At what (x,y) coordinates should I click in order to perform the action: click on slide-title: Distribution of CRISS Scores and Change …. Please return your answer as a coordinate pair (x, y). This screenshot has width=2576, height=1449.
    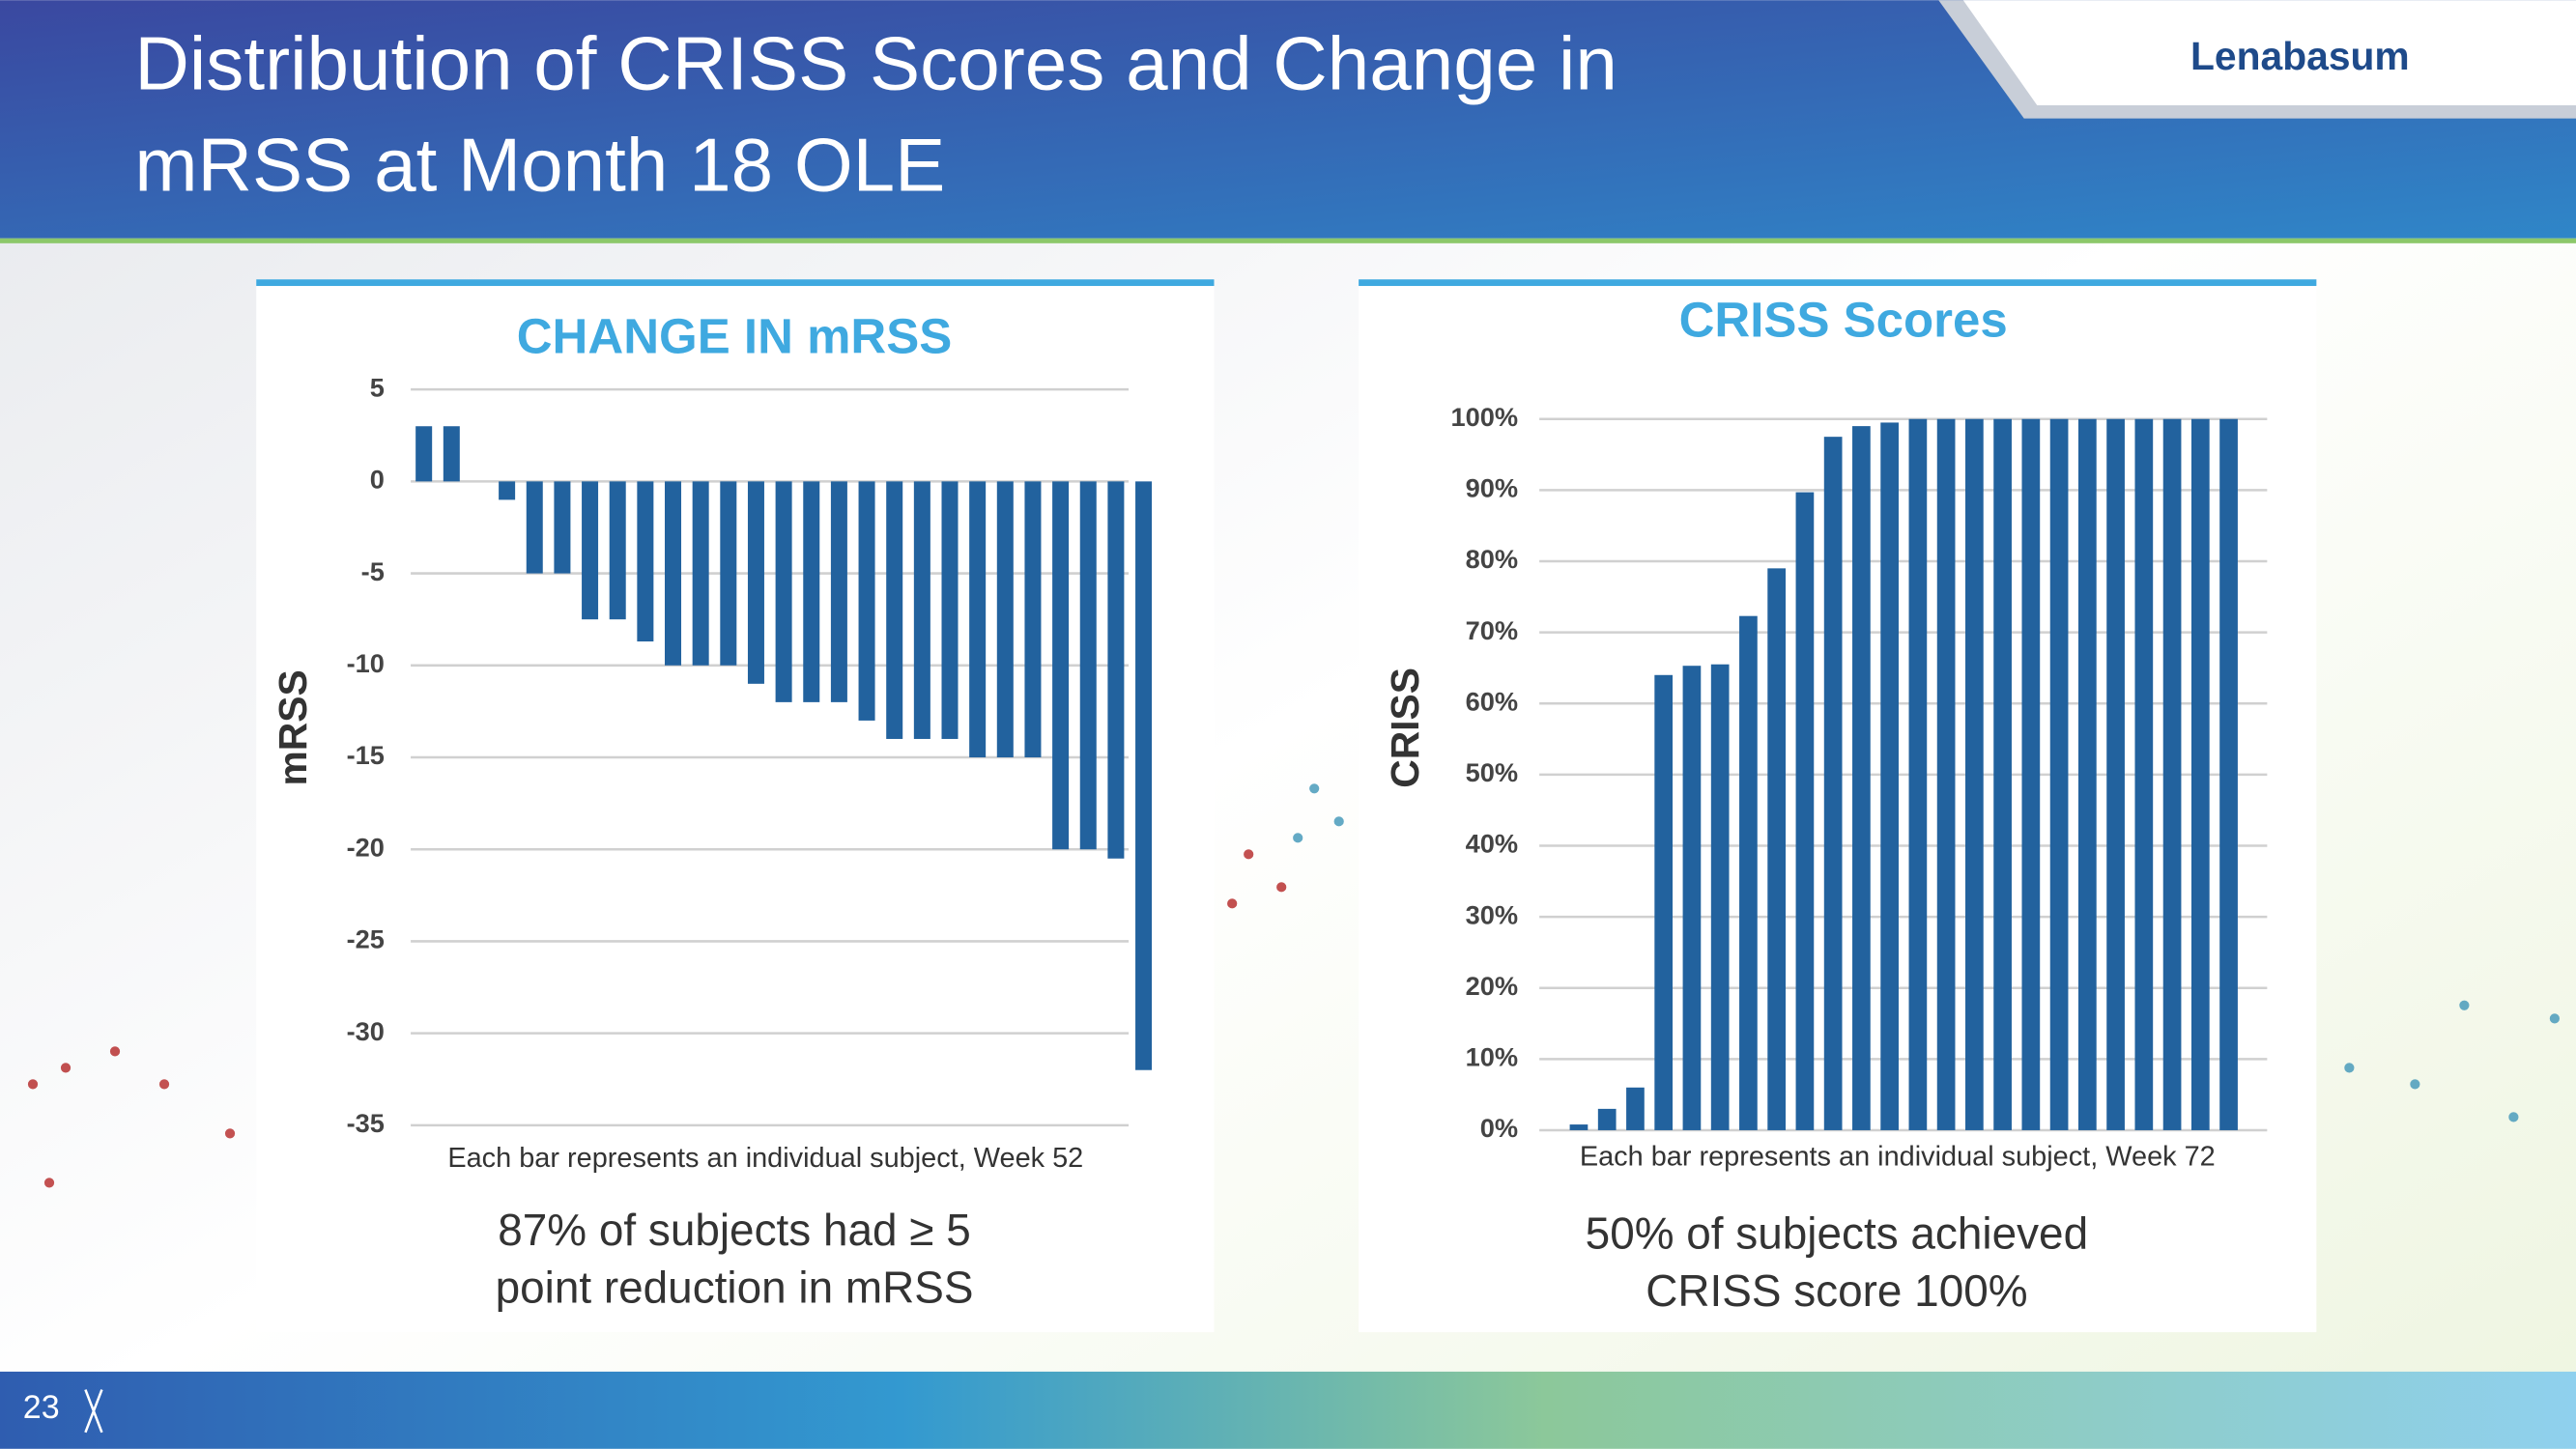
    Looking at the image, I should click on (876, 63).